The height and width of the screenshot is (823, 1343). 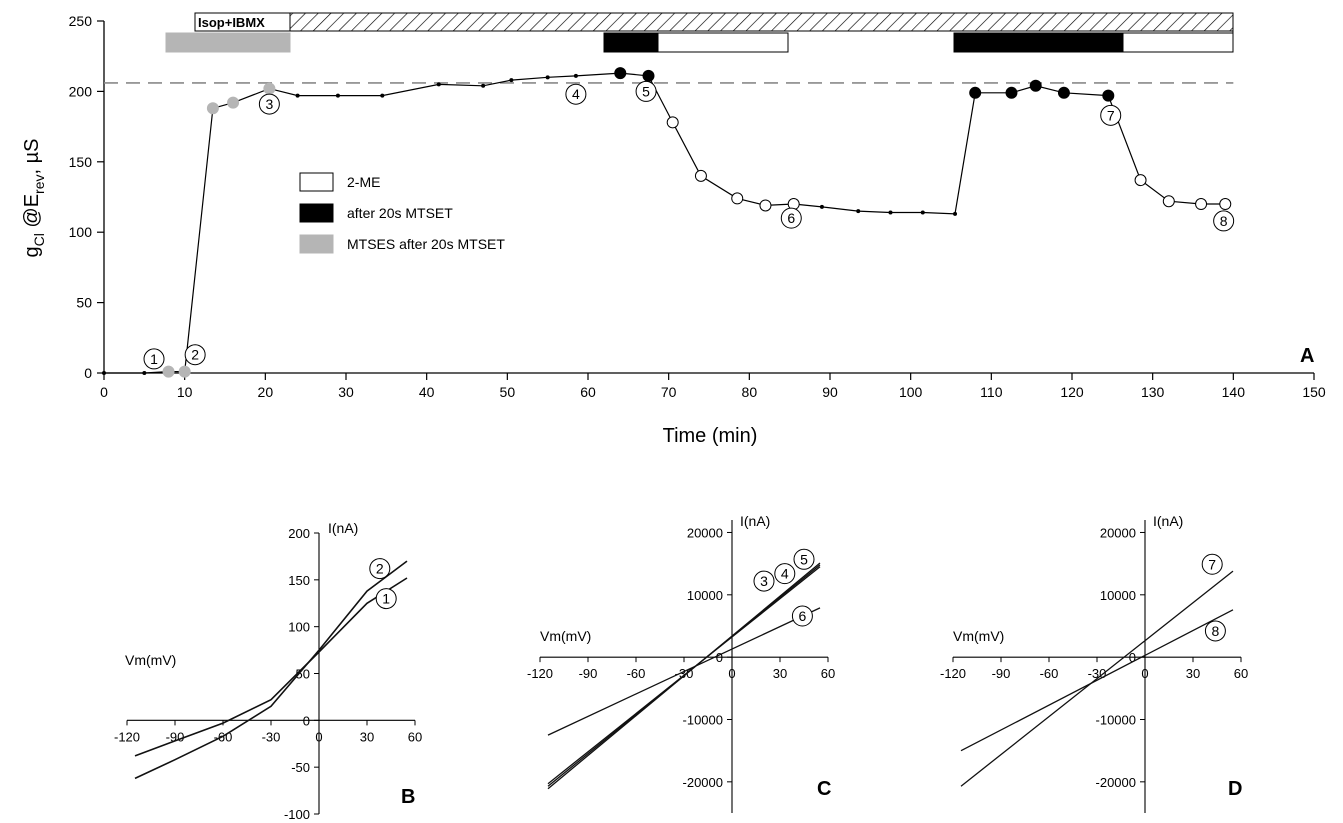 I want to click on panel-c-y-tick-label: 20000, so click(x=705, y=532).